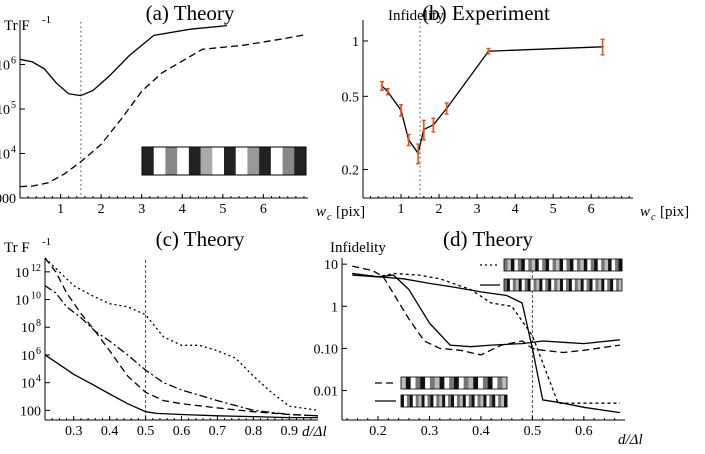  Describe the element at coordinates (141, 209) in the screenshot. I see `x-tick-label: 3` at that location.